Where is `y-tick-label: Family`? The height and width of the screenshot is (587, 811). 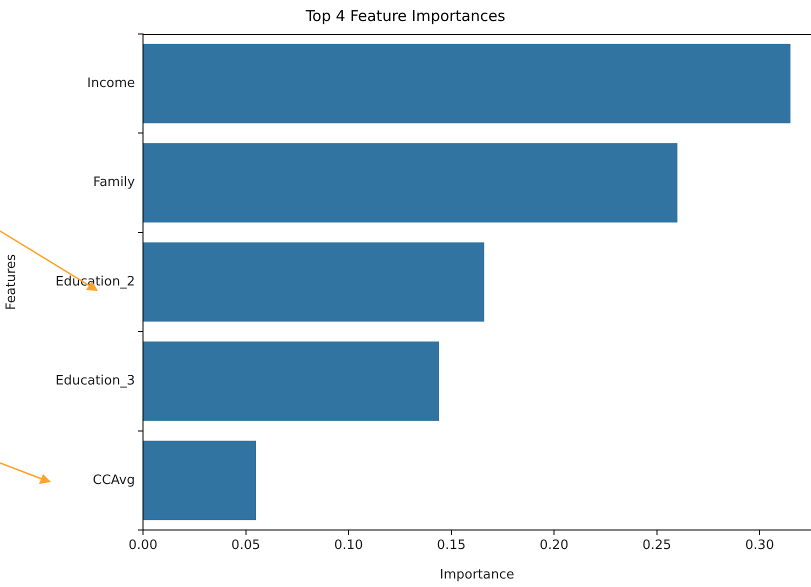 y-tick-label: Family is located at coordinates (114, 182).